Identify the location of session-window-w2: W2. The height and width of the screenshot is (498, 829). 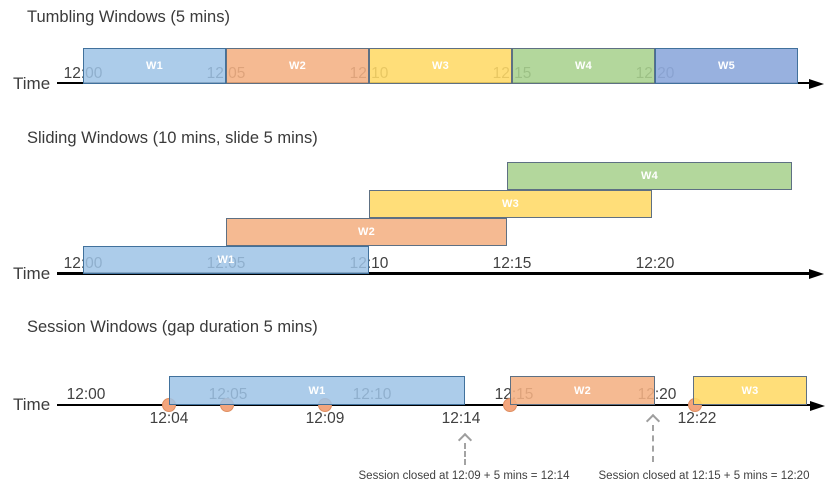
(582, 390).